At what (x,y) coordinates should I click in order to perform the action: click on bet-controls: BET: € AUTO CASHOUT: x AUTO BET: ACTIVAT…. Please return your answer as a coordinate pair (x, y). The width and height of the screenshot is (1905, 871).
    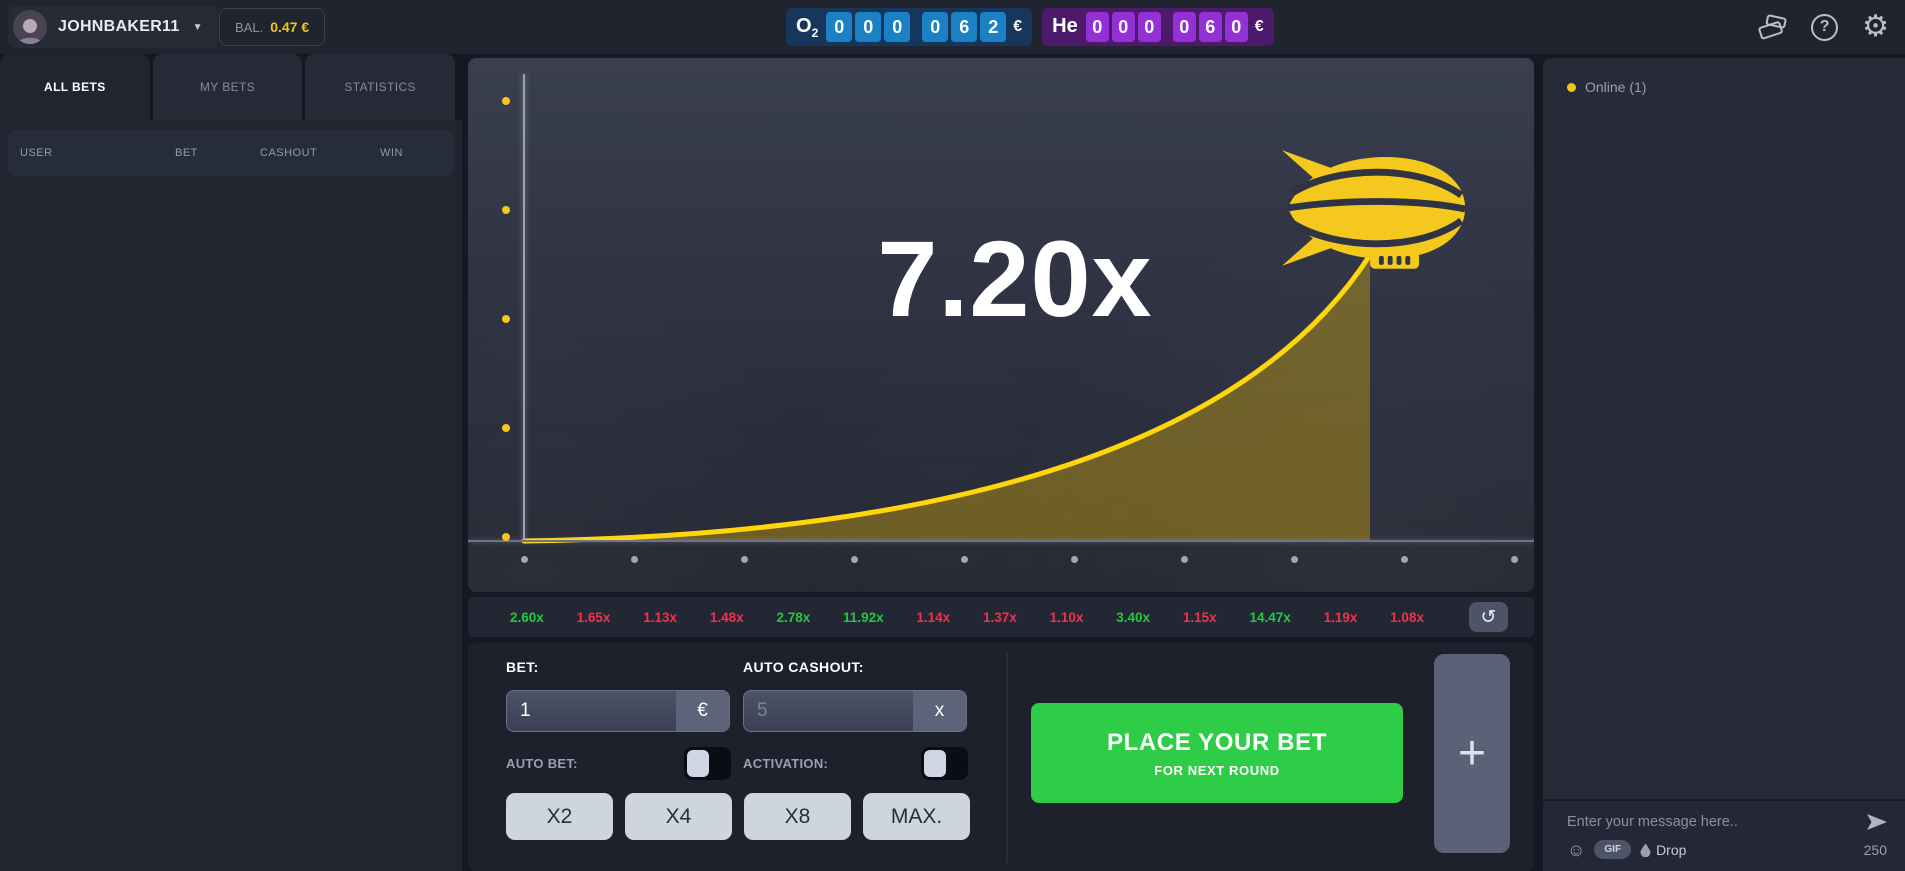
    Looking at the image, I should click on (1001, 757).